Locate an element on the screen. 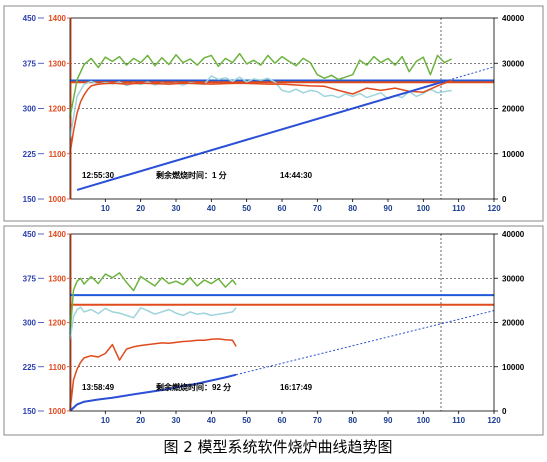 This screenshot has height=462, width=547. end-time-label: 14:44:30 is located at coordinates (296, 175).